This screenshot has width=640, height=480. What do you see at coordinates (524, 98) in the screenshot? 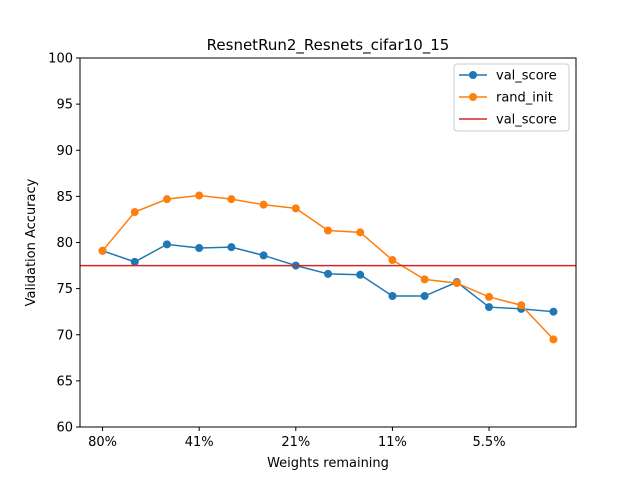
I see `legend-label: rand_init` at bounding box center [524, 98].